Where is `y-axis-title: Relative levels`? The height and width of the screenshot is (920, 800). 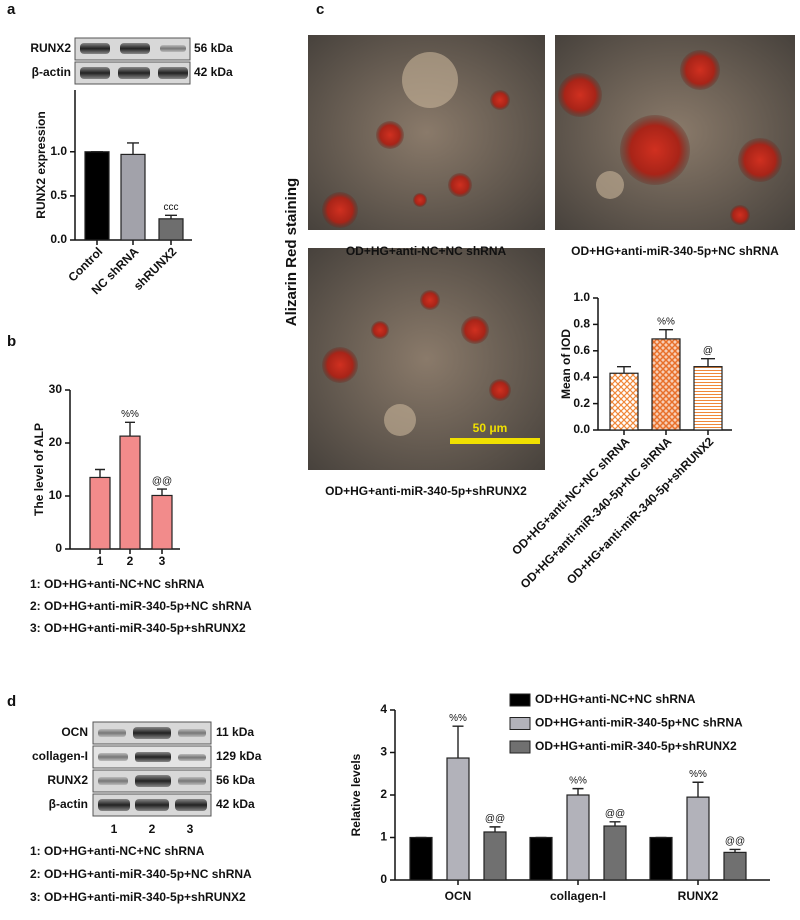
y-axis-title: Relative levels is located at coordinates (356, 794).